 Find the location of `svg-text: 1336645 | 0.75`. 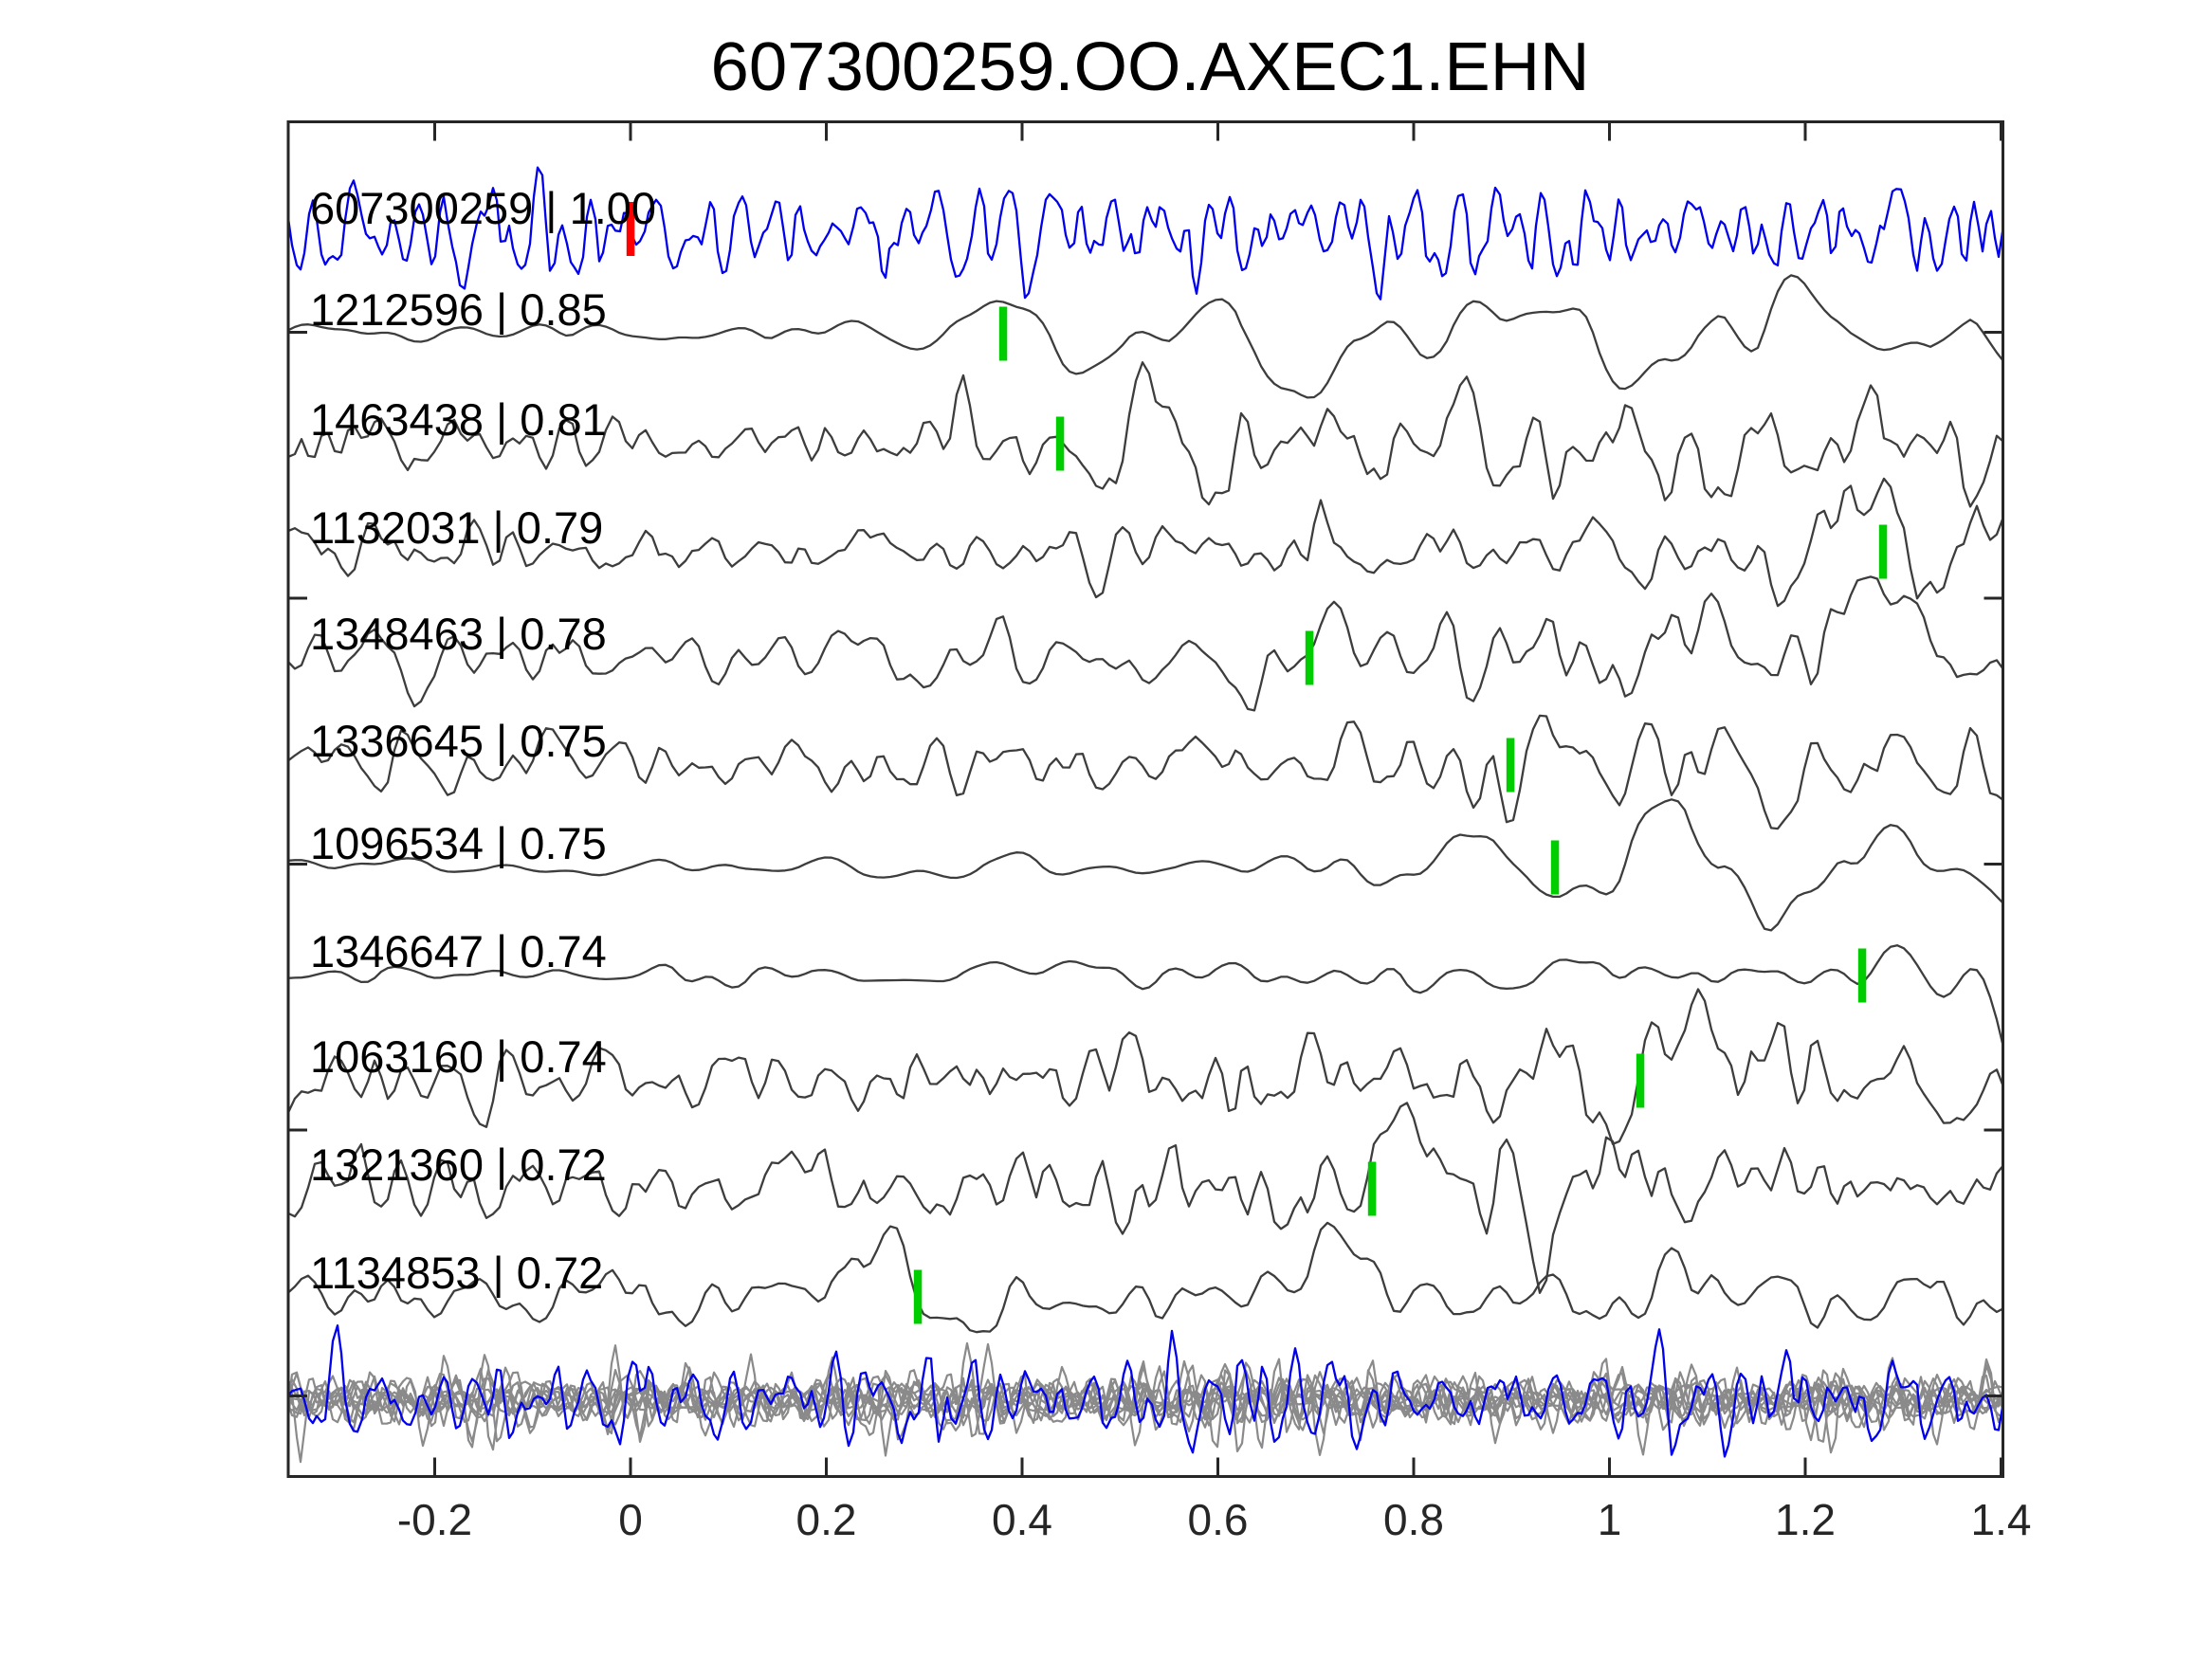

svg-text: 1336645 | 0.75 is located at coordinates (458, 741).